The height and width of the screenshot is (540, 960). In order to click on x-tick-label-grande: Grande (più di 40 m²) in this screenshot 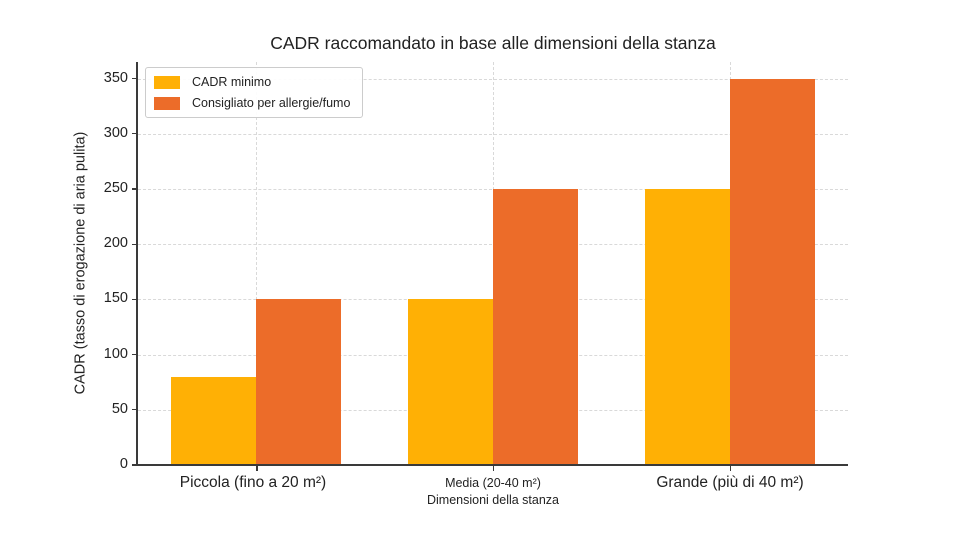, I will do `click(730, 482)`.